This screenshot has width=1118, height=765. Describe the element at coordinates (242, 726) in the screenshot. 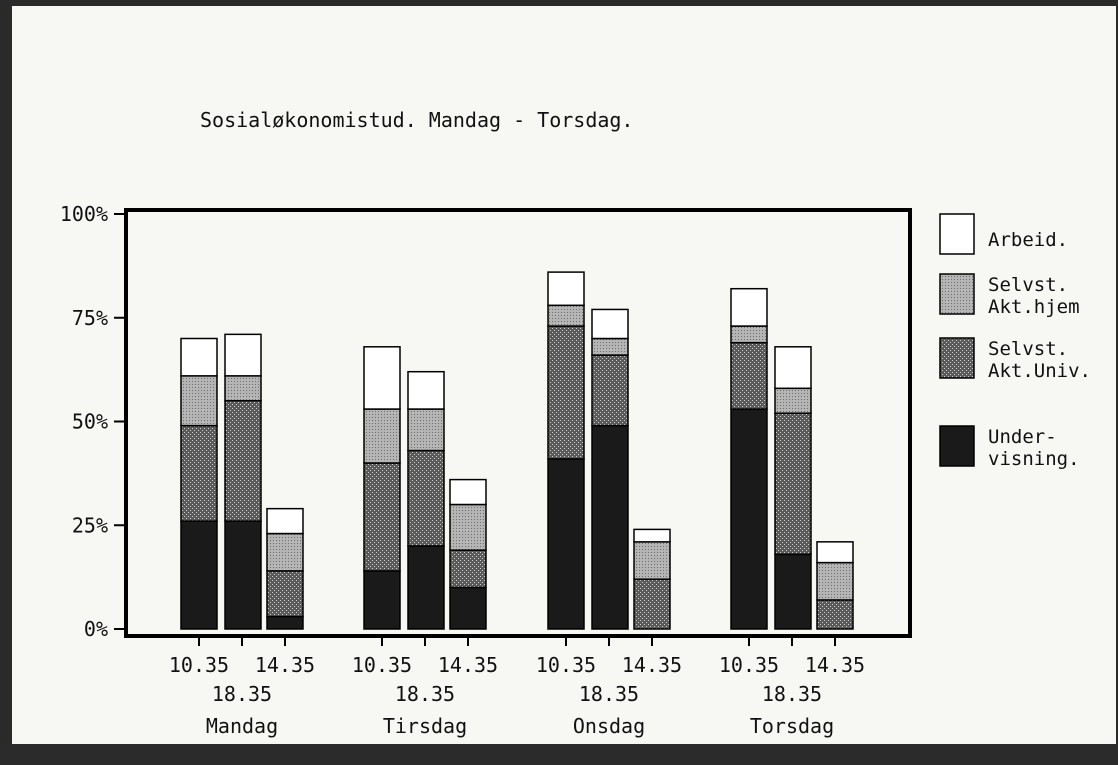

I see `day-label: Mandag` at that location.